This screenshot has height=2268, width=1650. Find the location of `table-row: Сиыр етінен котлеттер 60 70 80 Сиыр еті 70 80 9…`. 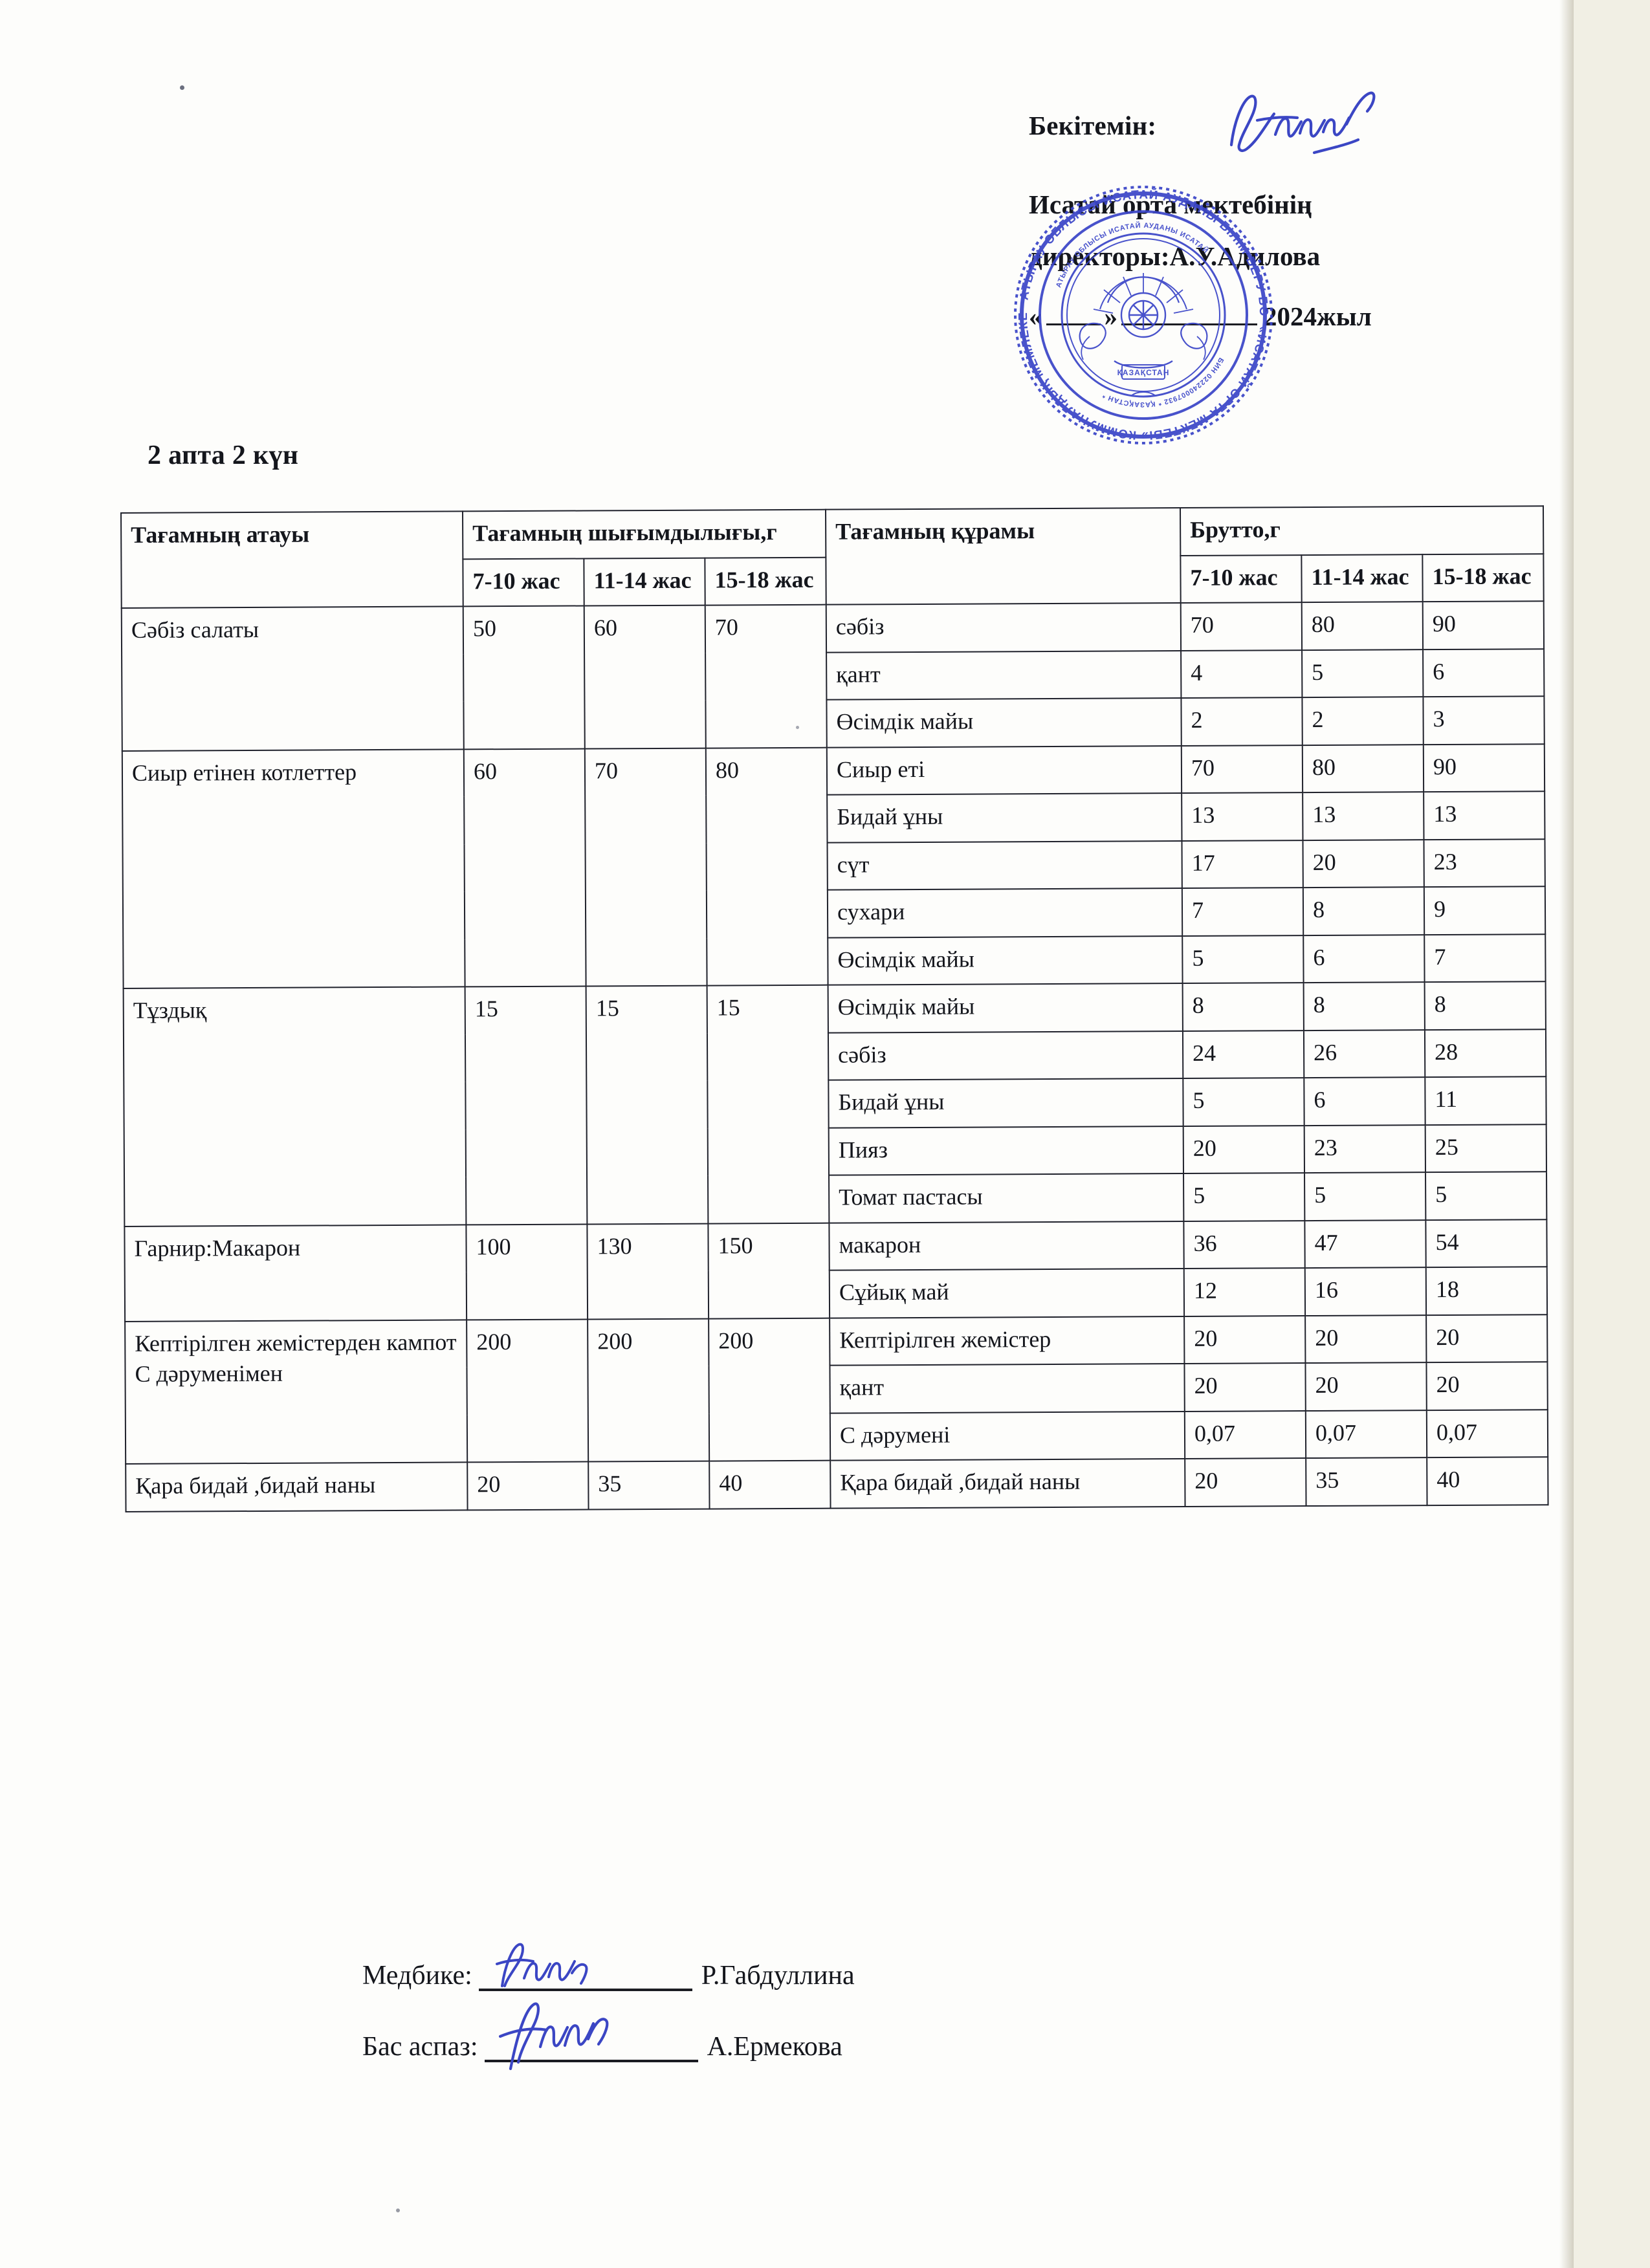

table-row: Сиыр етінен котлеттер 60 70 80 Сиыр еті 70 80 9… is located at coordinates (833, 866).